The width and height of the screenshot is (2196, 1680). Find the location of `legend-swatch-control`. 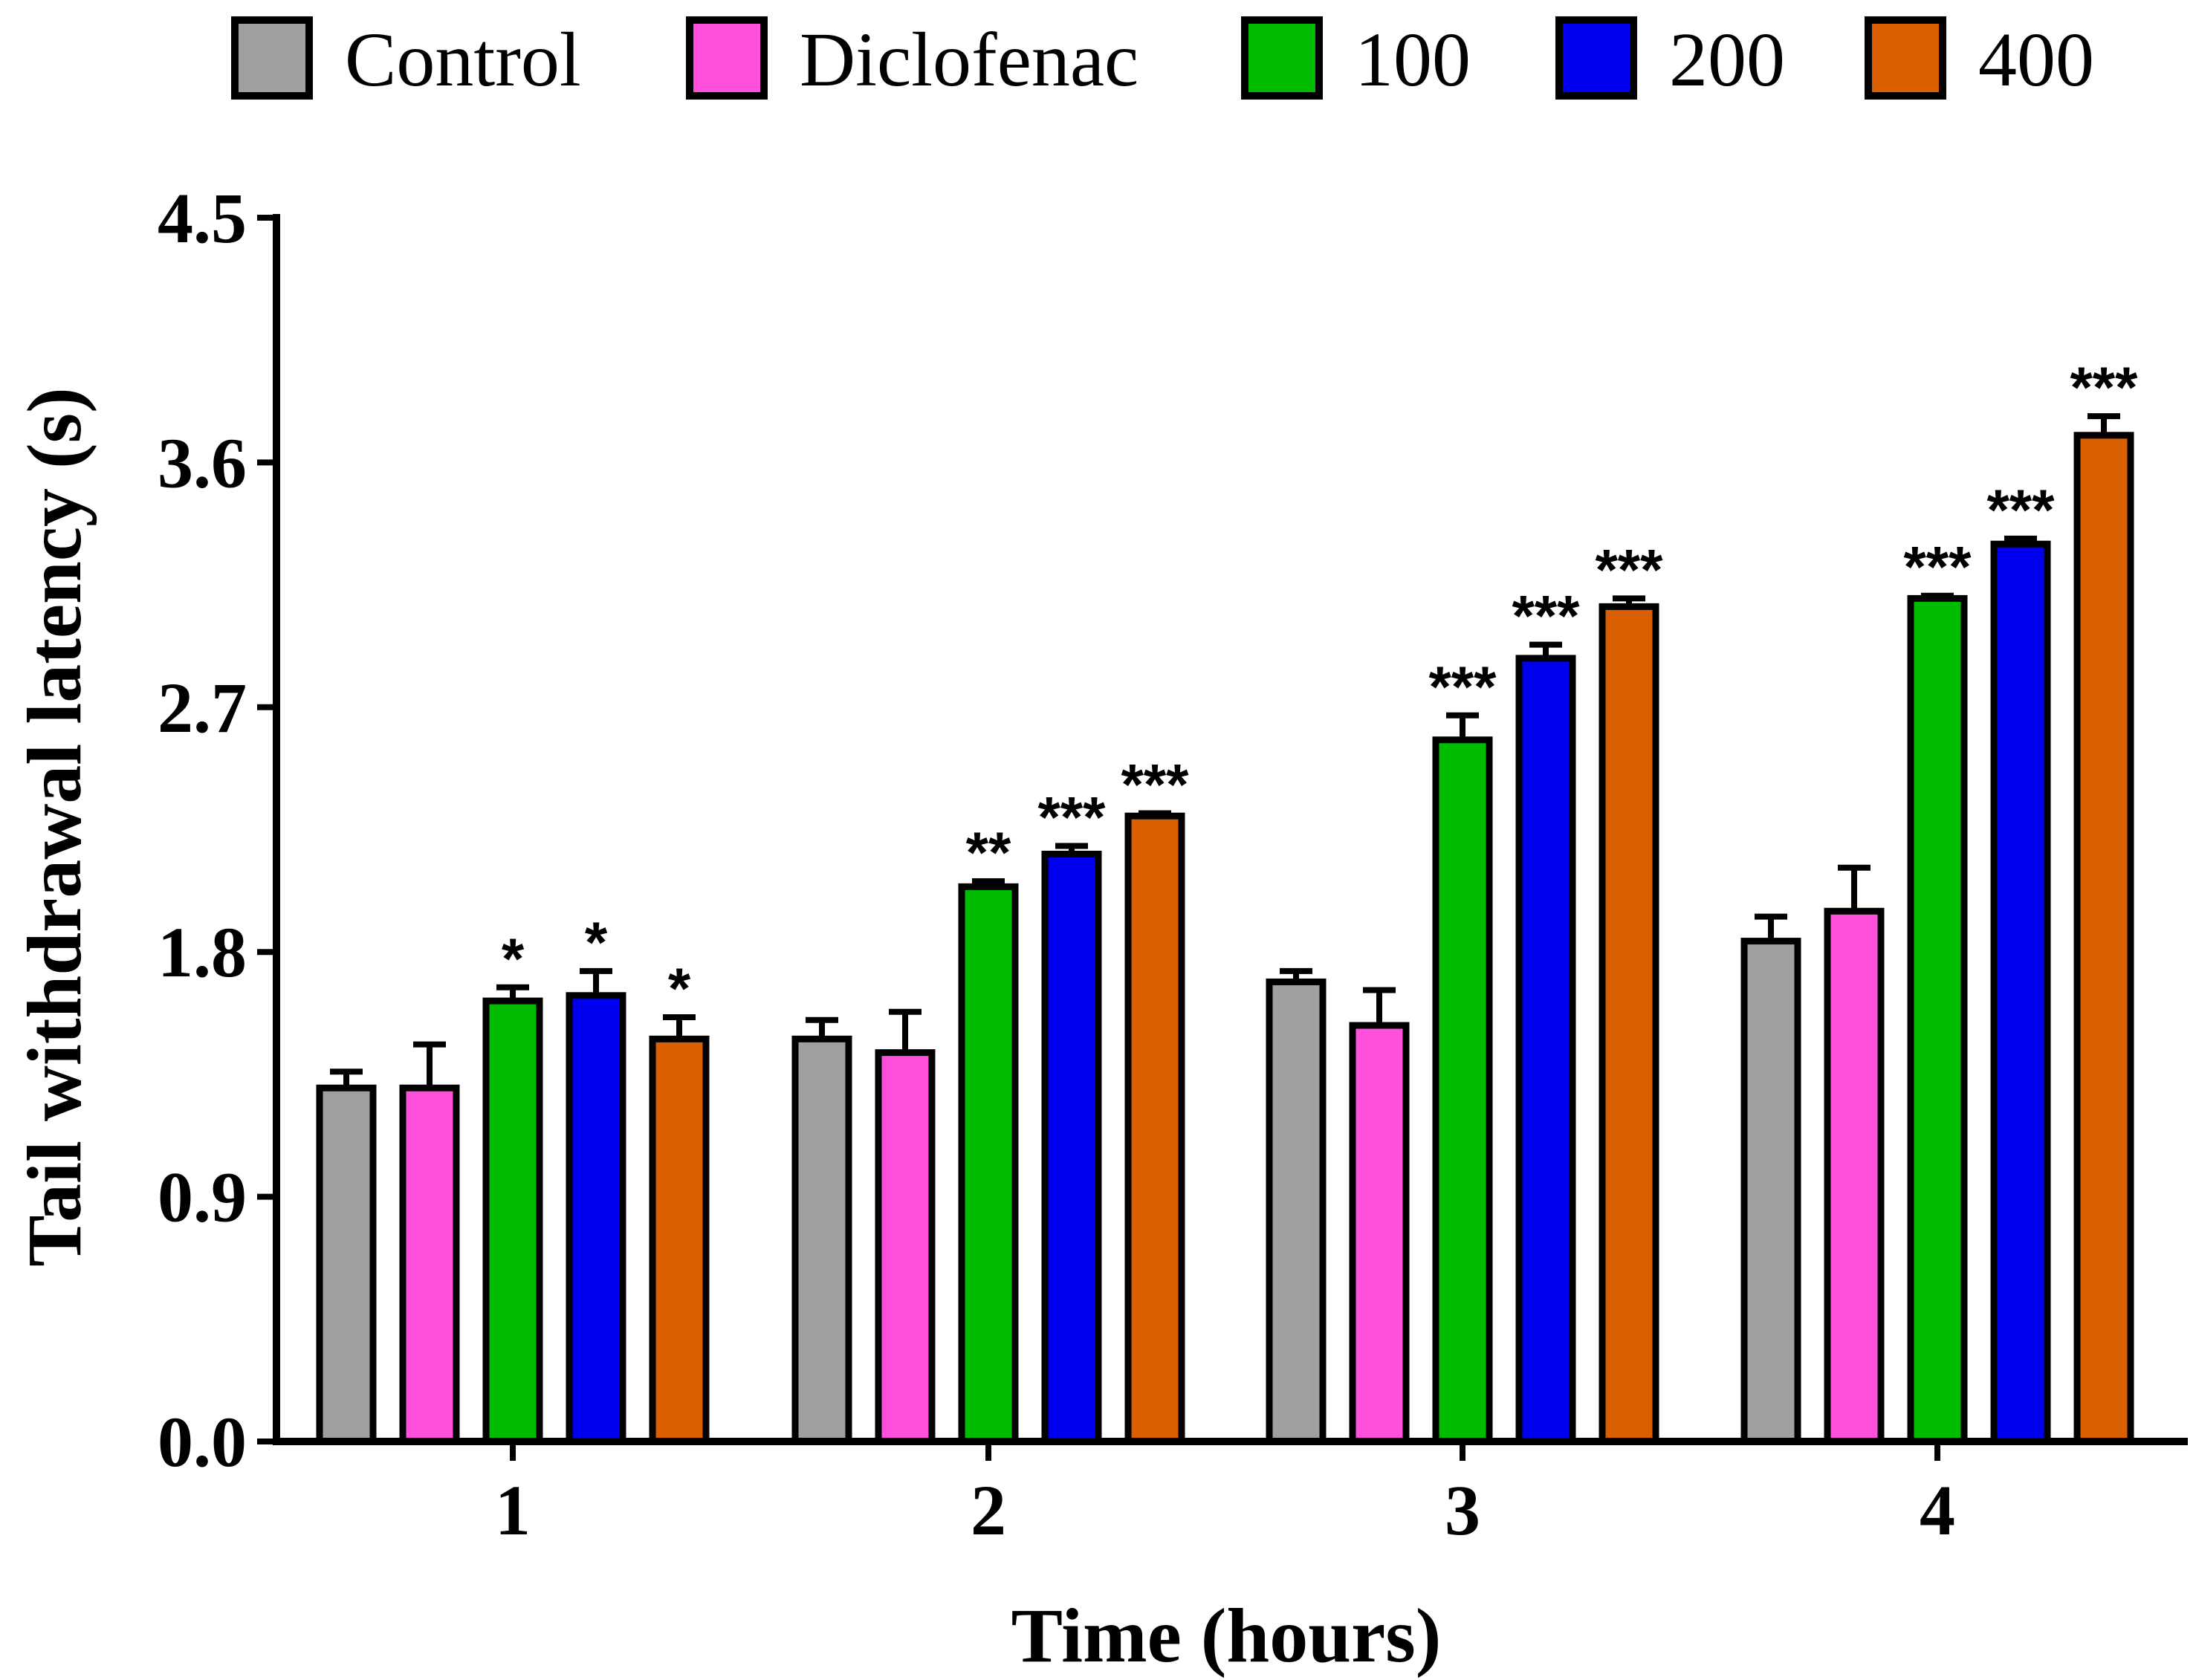

legend-swatch-control is located at coordinates (272, 58).